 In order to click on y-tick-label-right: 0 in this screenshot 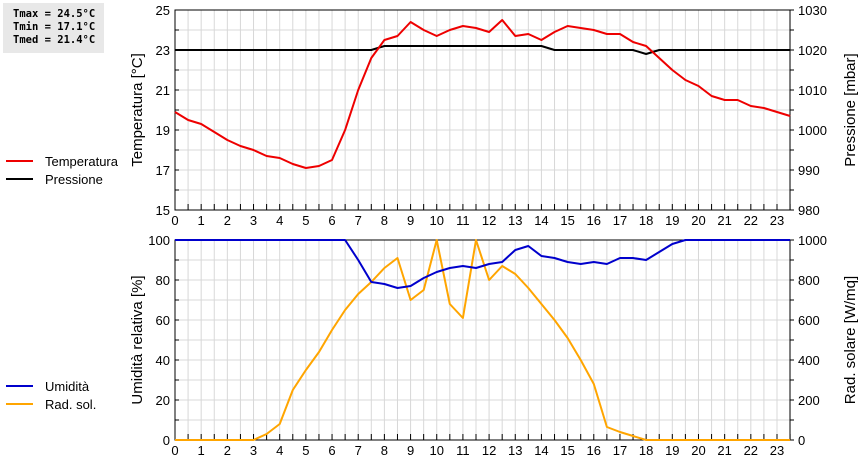, I will do `click(801, 440)`.